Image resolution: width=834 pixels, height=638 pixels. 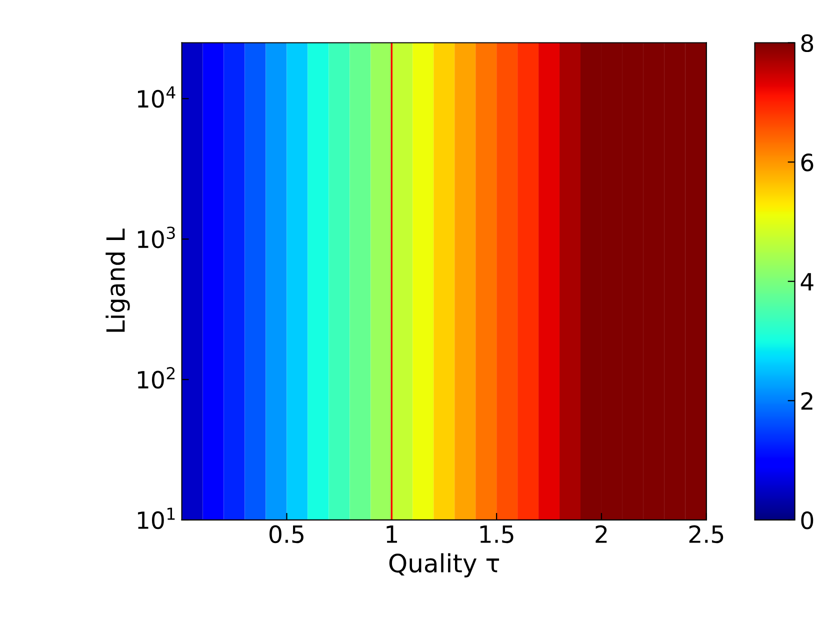 What do you see at coordinates (807, 520) in the screenshot?
I see `color-bar-label: 0` at bounding box center [807, 520].